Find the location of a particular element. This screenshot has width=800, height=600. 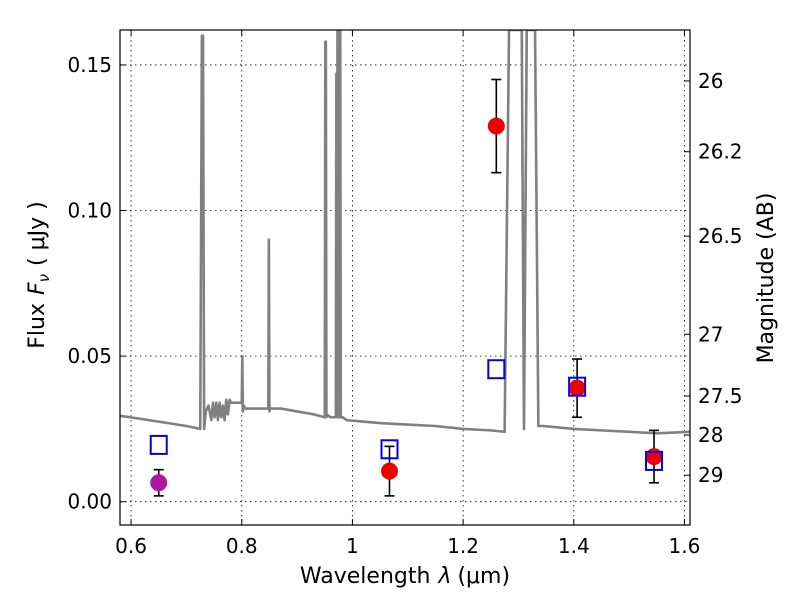

magnitude-tick-label: 26.2 is located at coordinates (720, 152).